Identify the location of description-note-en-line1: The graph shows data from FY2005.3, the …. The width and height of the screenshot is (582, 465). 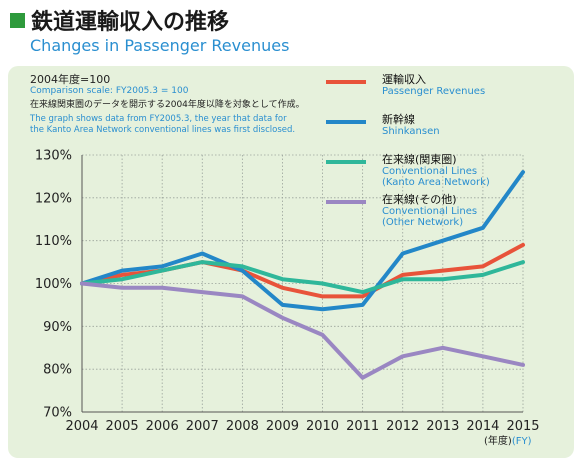
(158, 119).